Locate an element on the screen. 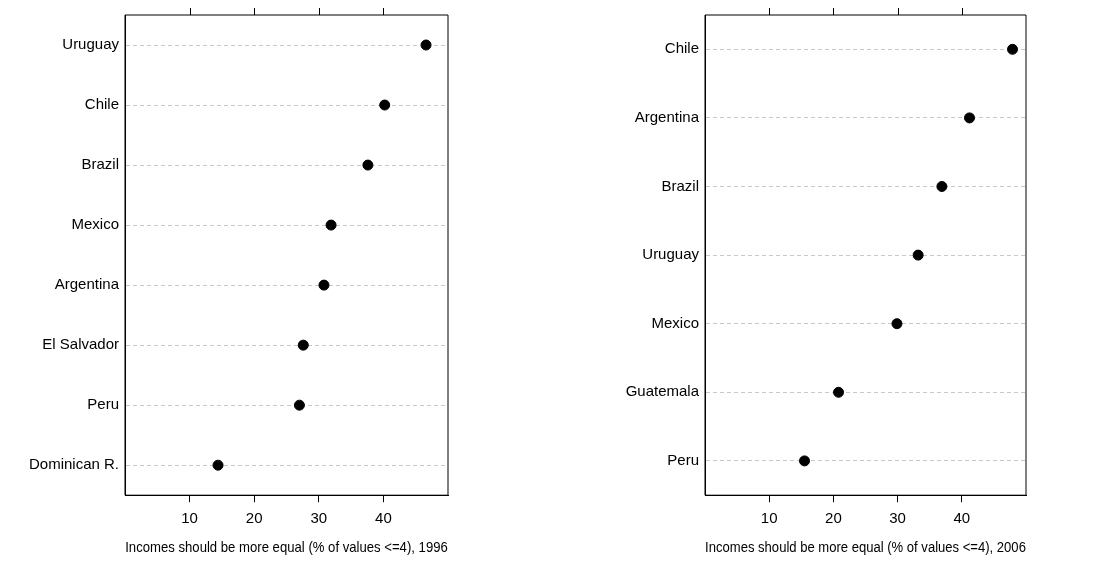  x-axis-title: Incomes should be more equal (% of values <=4), 1996 is located at coordinates (286, 548).